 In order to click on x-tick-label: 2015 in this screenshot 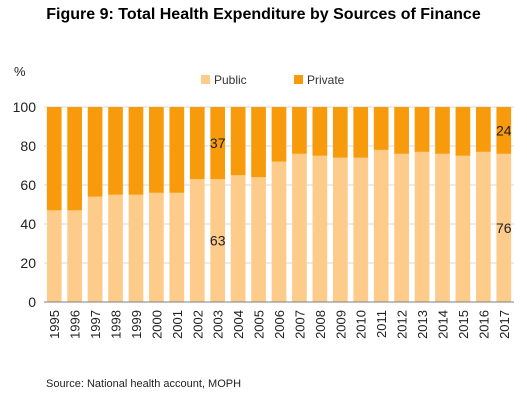, I will do `click(463, 324)`.